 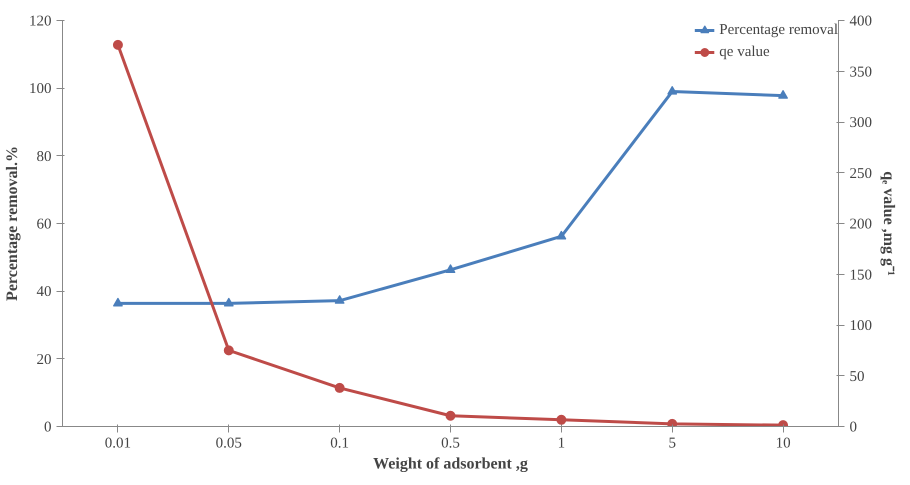 What do you see at coordinates (861, 72) in the screenshot?
I see `y2-tick-label: 350` at bounding box center [861, 72].